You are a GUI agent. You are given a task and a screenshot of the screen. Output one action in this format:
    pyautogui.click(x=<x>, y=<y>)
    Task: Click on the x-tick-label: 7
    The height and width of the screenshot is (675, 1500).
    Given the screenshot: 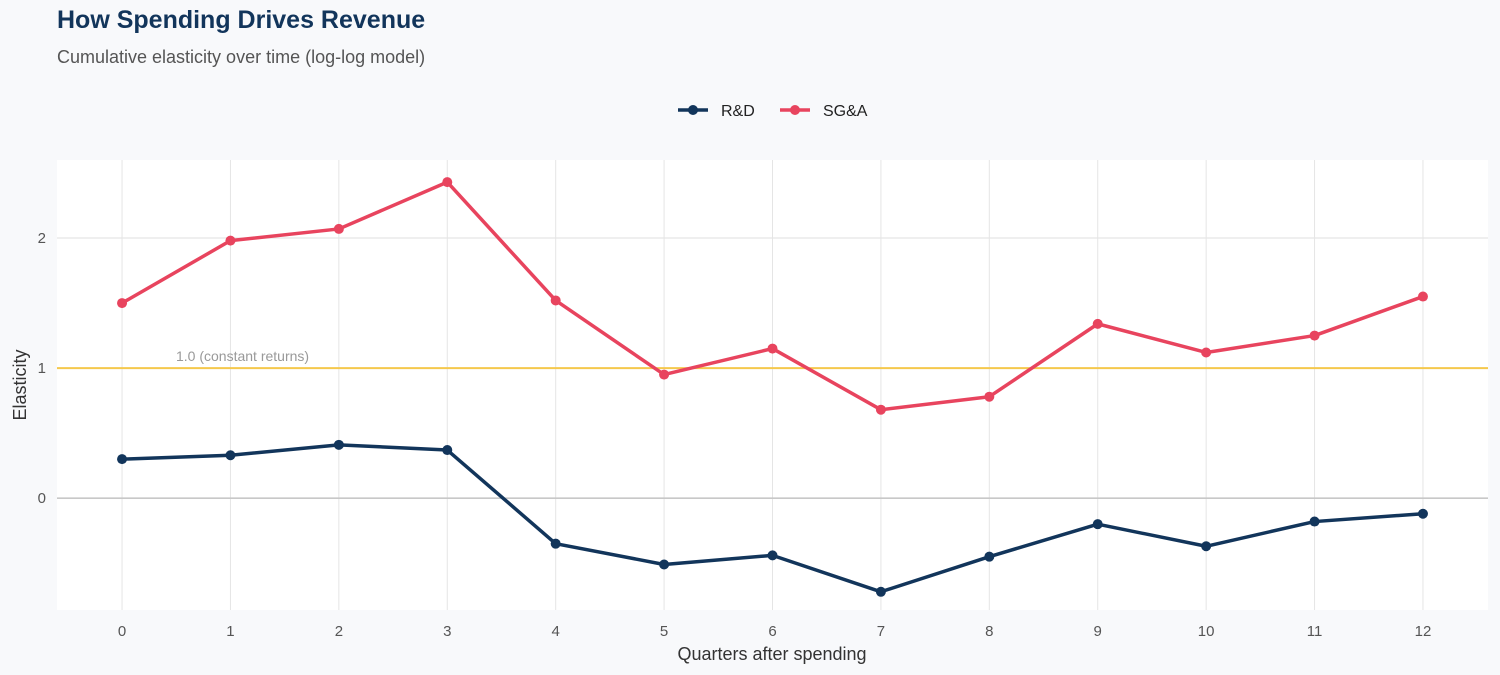 What is the action you would take?
    pyautogui.click(x=881, y=631)
    